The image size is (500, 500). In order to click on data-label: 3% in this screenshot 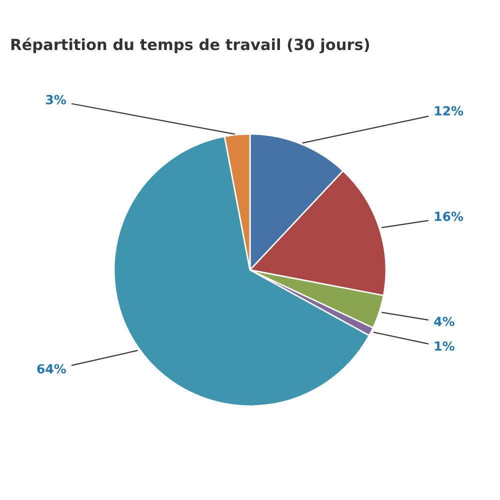, I will do `click(56, 99)`.